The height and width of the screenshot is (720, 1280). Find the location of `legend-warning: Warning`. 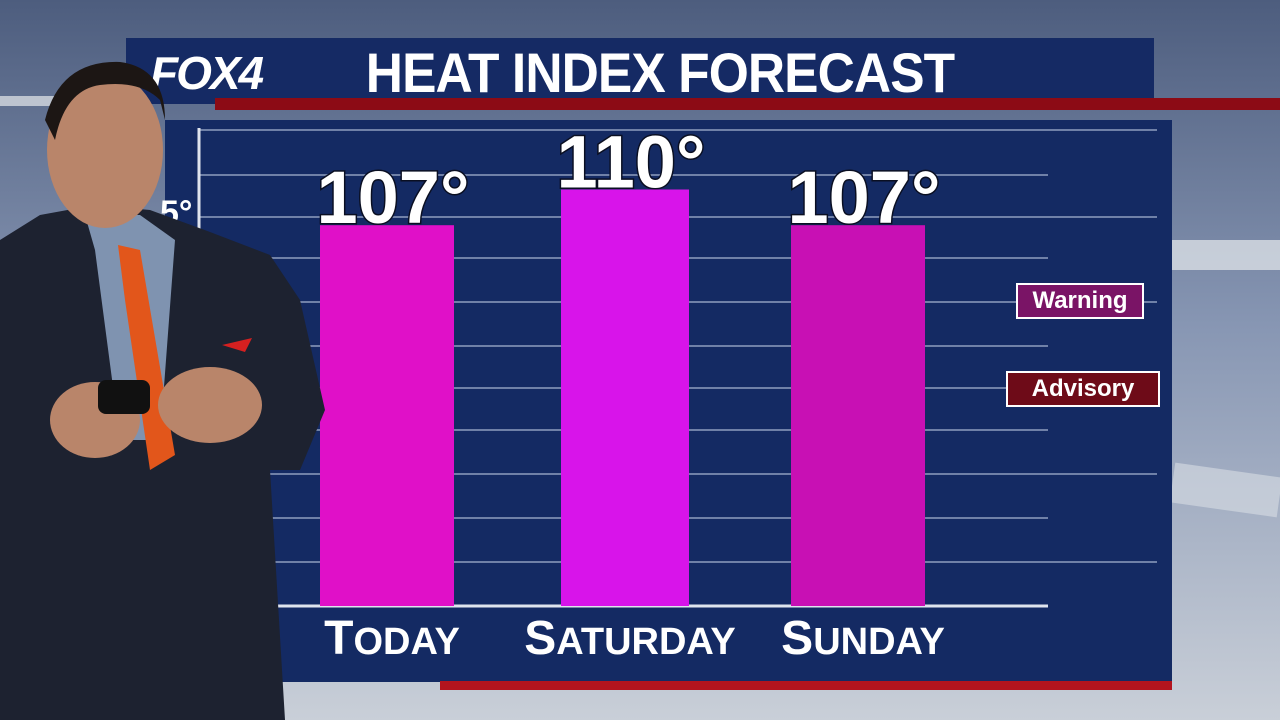

legend-warning: Warning is located at coordinates (1080, 301).